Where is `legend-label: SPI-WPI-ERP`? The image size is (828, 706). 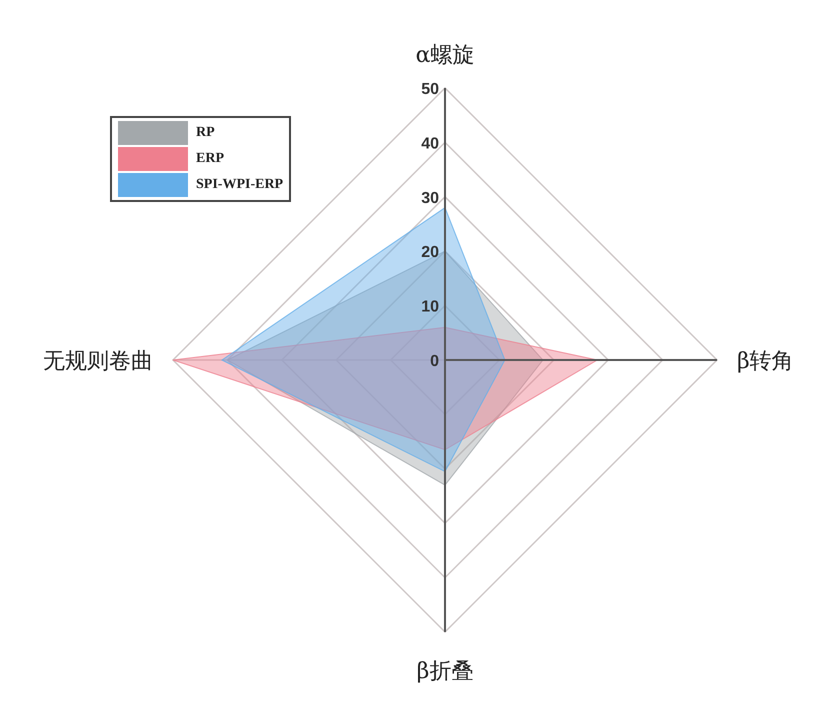
legend-label: SPI-WPI-ERP is located at coordinates (240, 185).